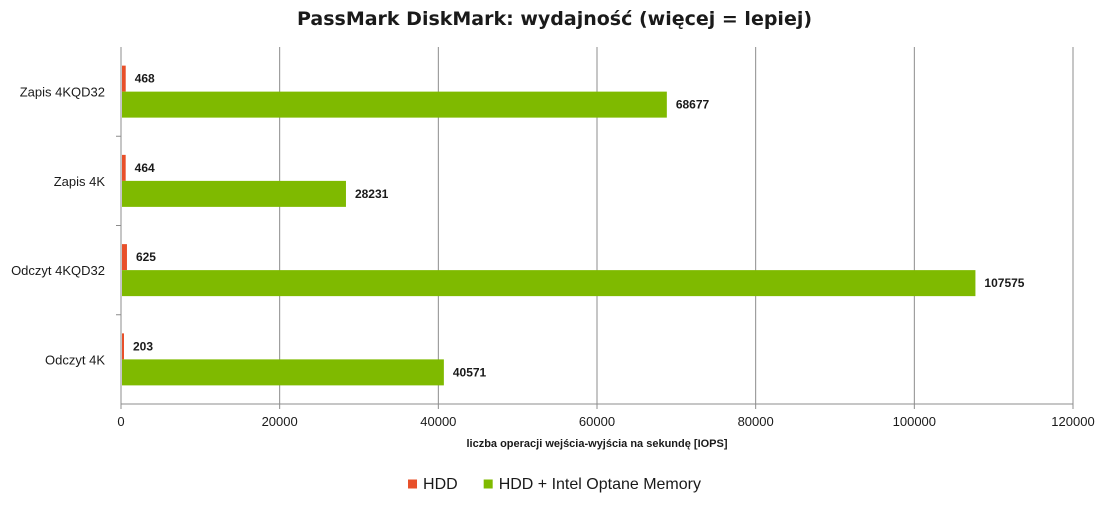 The width and height of the screenshot is (1109, 506). Describe the element at coordinates (145, 168) in the screenshot. I see `data-label: 464` at that location.